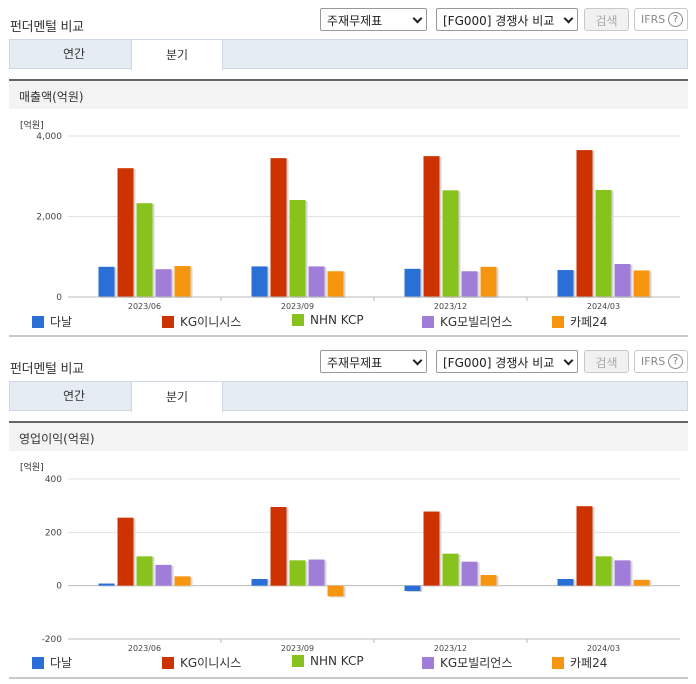 Image resolution: width=696 pixels, height=684 pixels. I want to click on y-tick-label: 200, so click(53, 533).